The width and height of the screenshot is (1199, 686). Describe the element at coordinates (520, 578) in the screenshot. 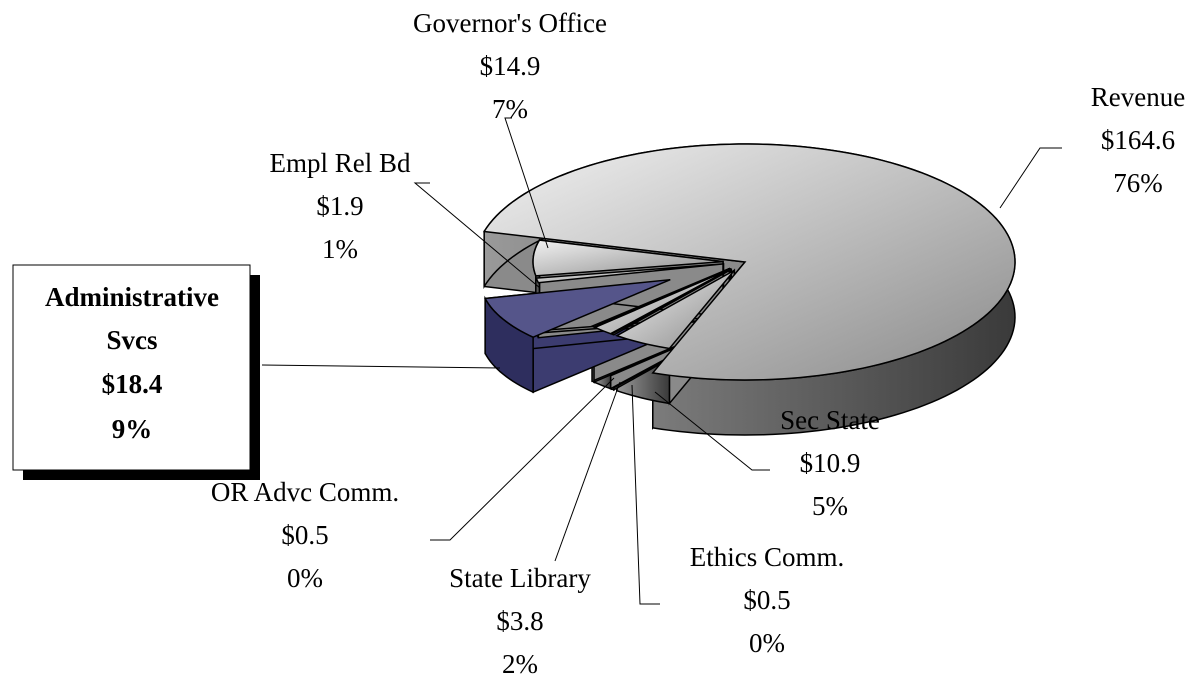

I see `slice-label: State Library` at that location.